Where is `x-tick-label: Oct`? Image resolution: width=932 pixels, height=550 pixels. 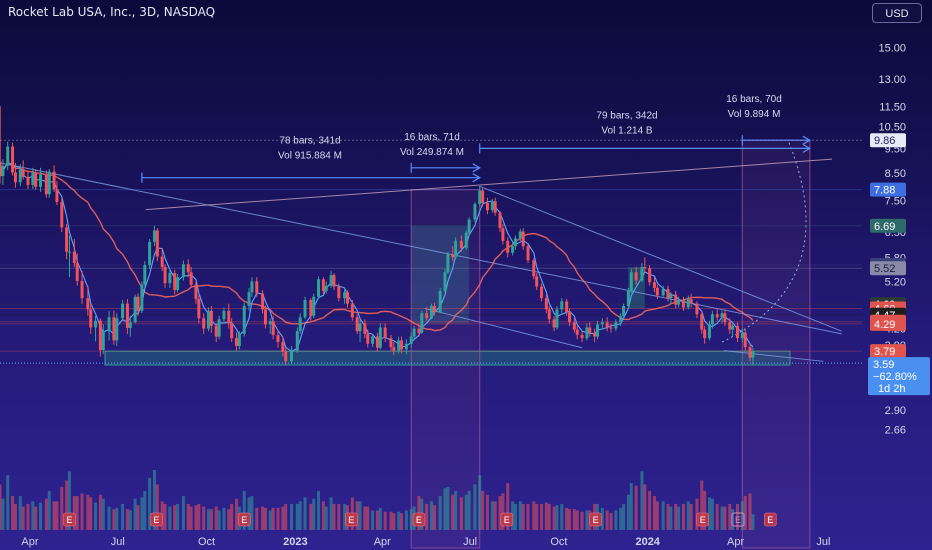
x-tick-label: Oct is located at coordinates (206, 542).